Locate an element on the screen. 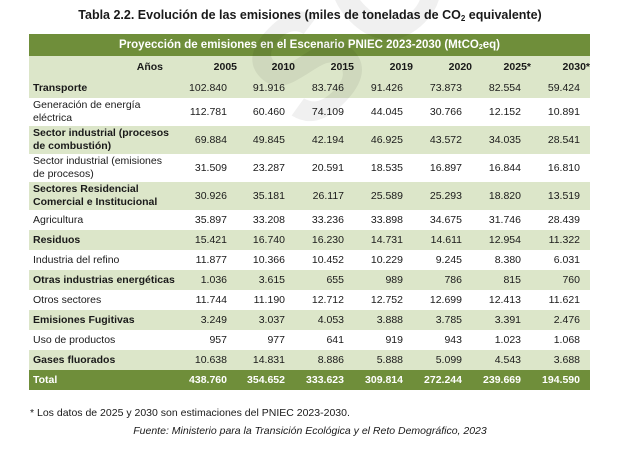  emission-value: 3.785 is located at coordinates (442, 320).